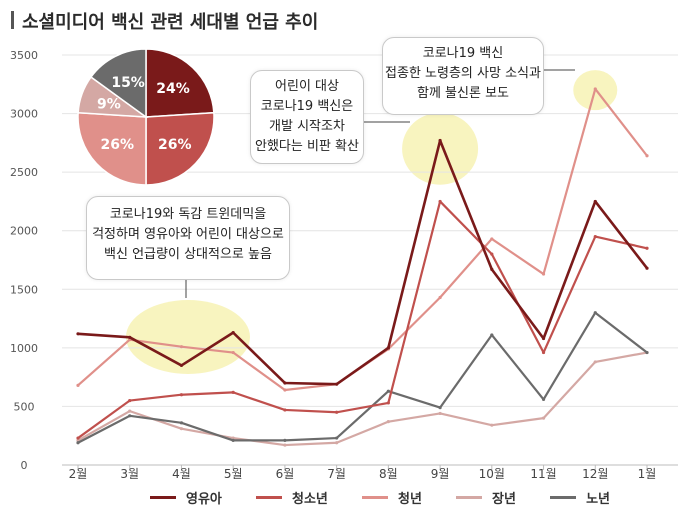  Describe the element at coordinates (175, 145) in the screenshot. I see `pie-label: 26%` at that location.